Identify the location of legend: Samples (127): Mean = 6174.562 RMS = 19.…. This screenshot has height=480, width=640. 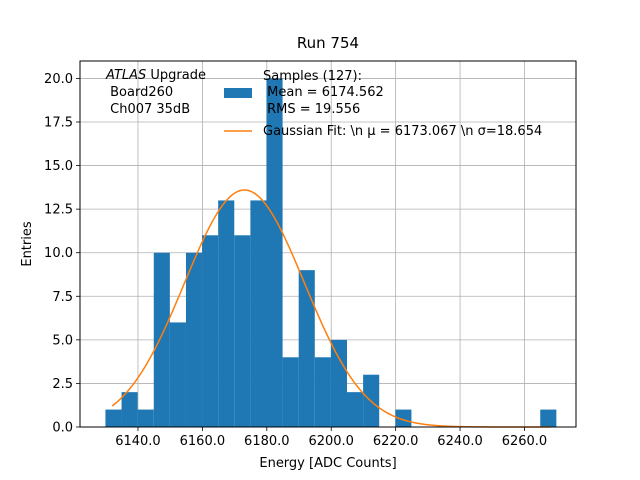
(383, 104).